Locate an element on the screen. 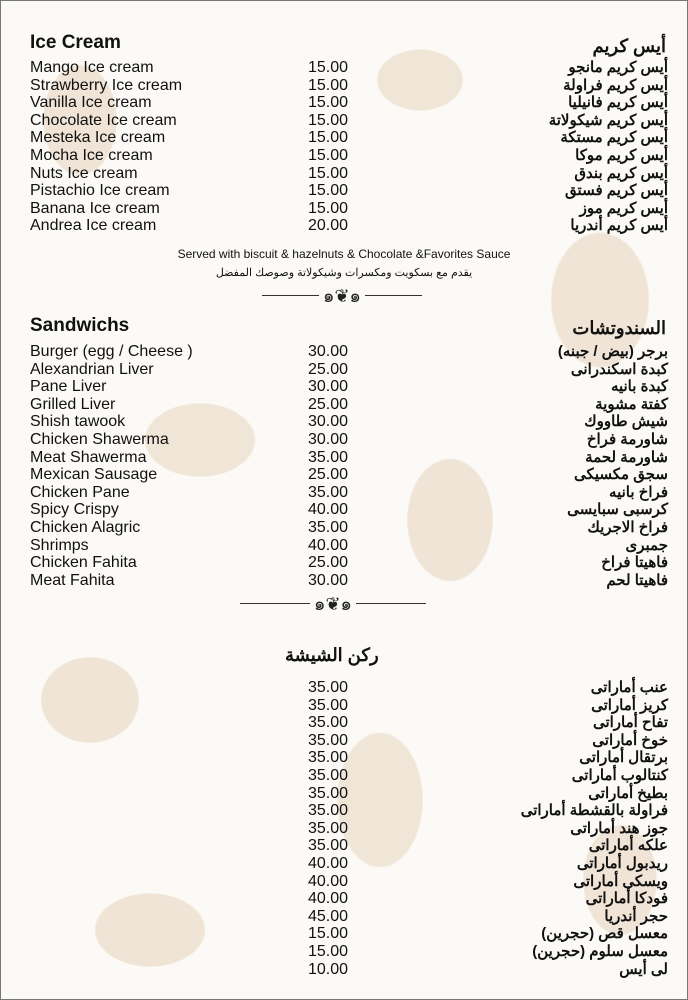 The width and height of the screenshot is (688, 1000). item-name-ar: شاورمة لحمة is located at coordinates (626, 457).